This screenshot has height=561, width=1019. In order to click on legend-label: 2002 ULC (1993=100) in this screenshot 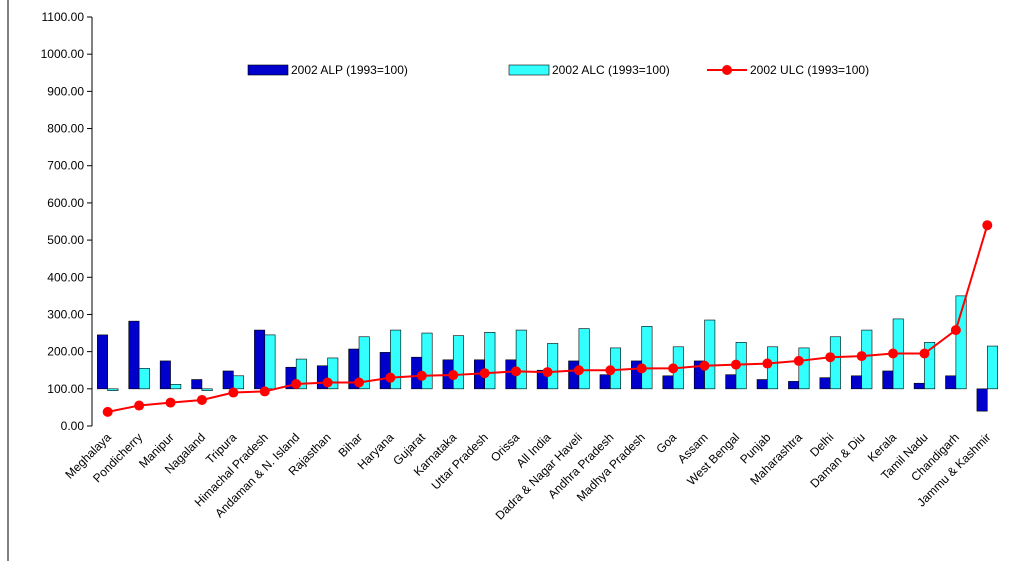, I will do `click(809, 70)`.